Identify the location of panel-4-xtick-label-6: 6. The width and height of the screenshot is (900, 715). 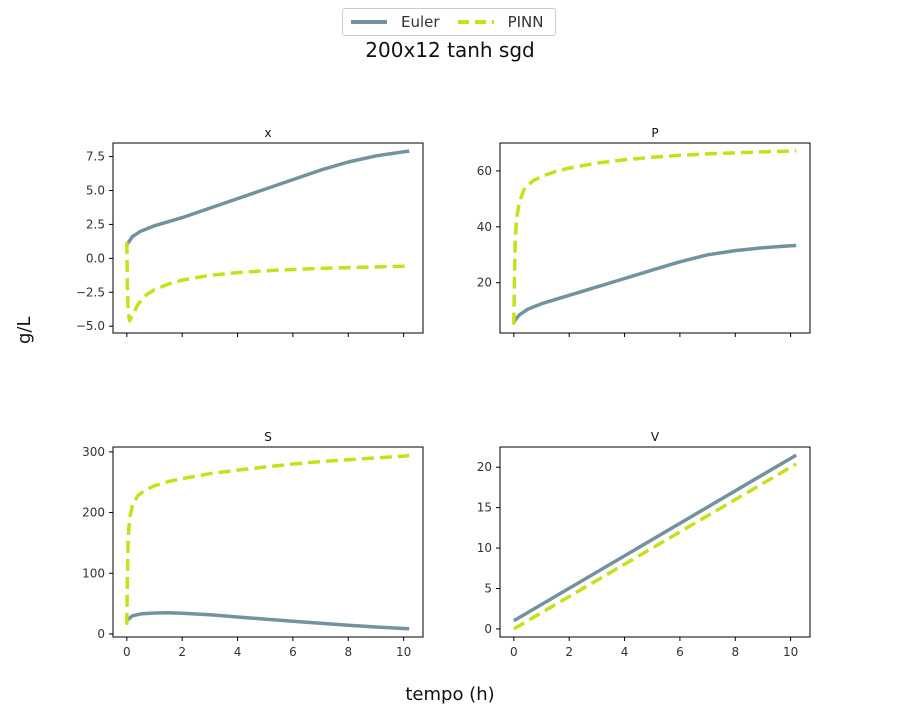
(680, 652).